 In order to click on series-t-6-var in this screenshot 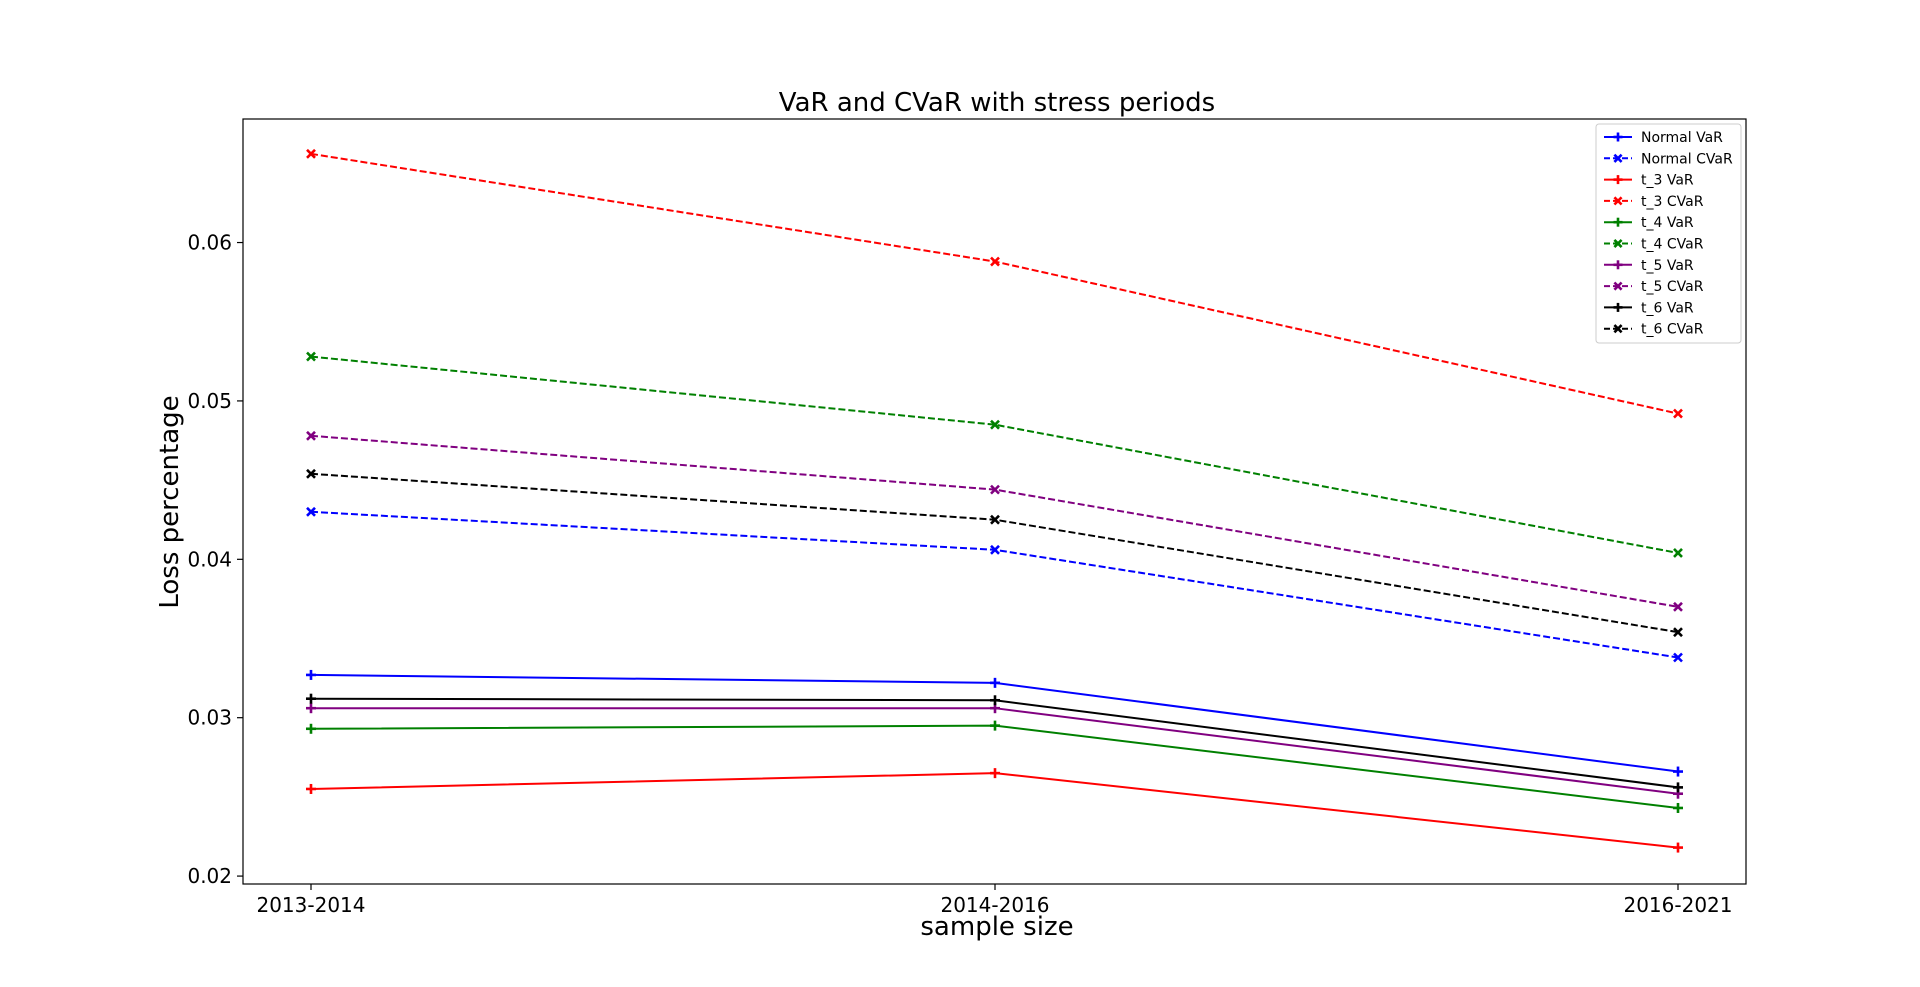, I will do `click(994, 743)`.